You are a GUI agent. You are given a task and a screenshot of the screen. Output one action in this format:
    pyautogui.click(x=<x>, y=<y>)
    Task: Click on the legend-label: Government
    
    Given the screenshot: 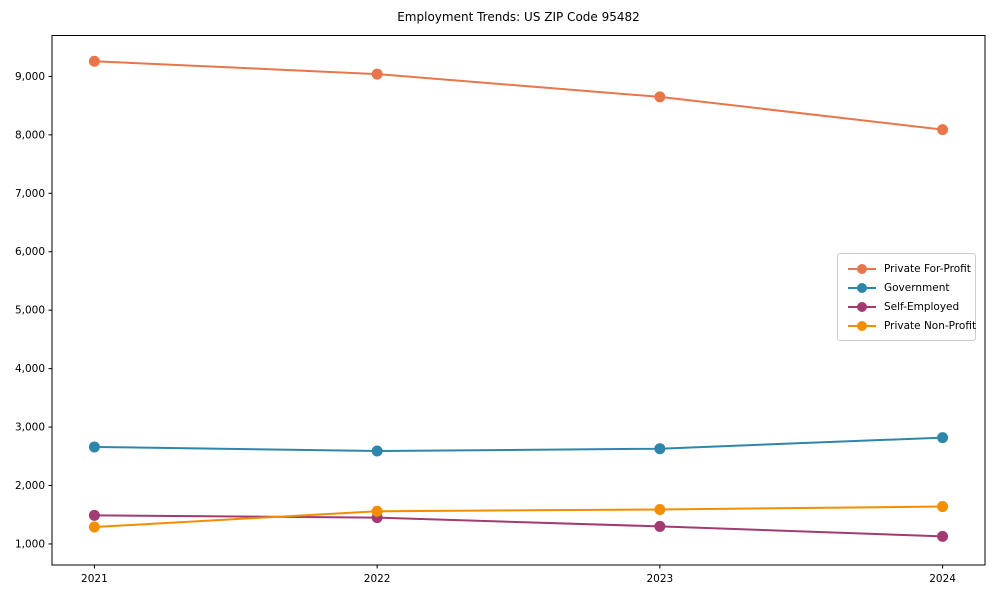 What is the action you would take?
    pyautogui.click(x=917, y=287)
    